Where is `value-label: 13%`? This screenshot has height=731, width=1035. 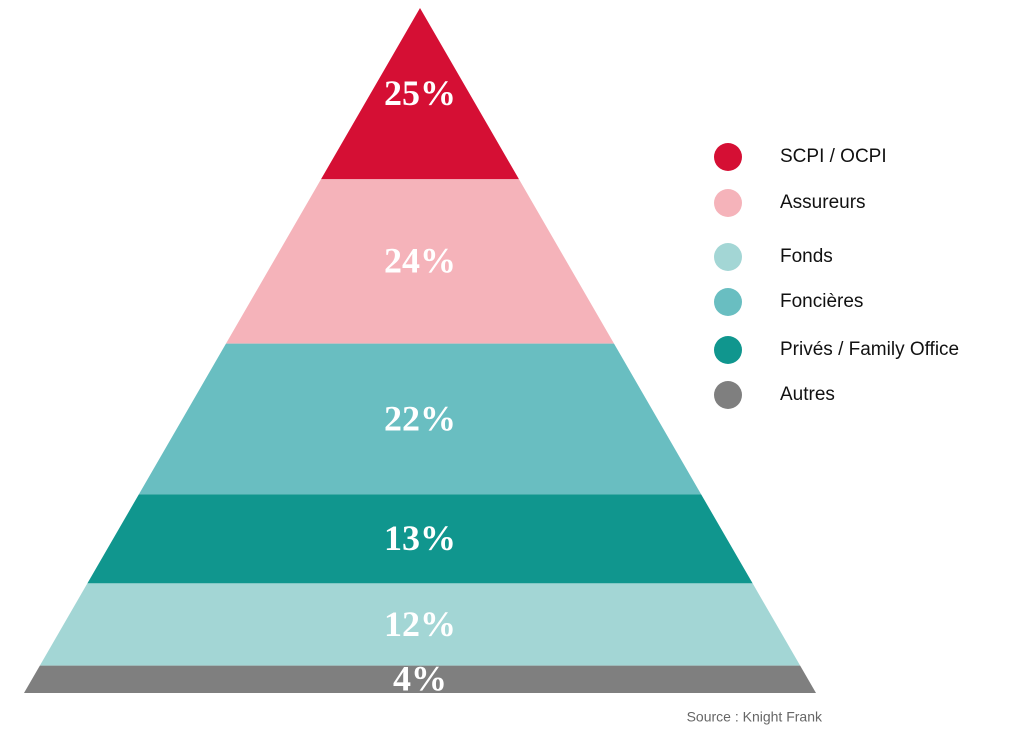 value-label: 13% is located at coordinates (420, 538).